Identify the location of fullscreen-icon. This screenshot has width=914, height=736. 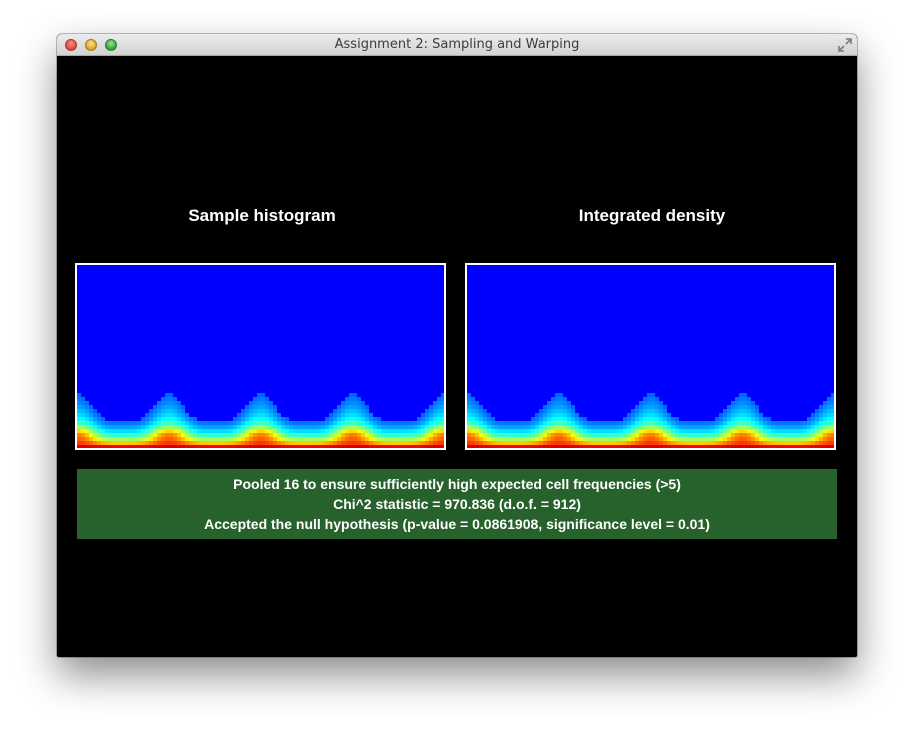
(845, 45).